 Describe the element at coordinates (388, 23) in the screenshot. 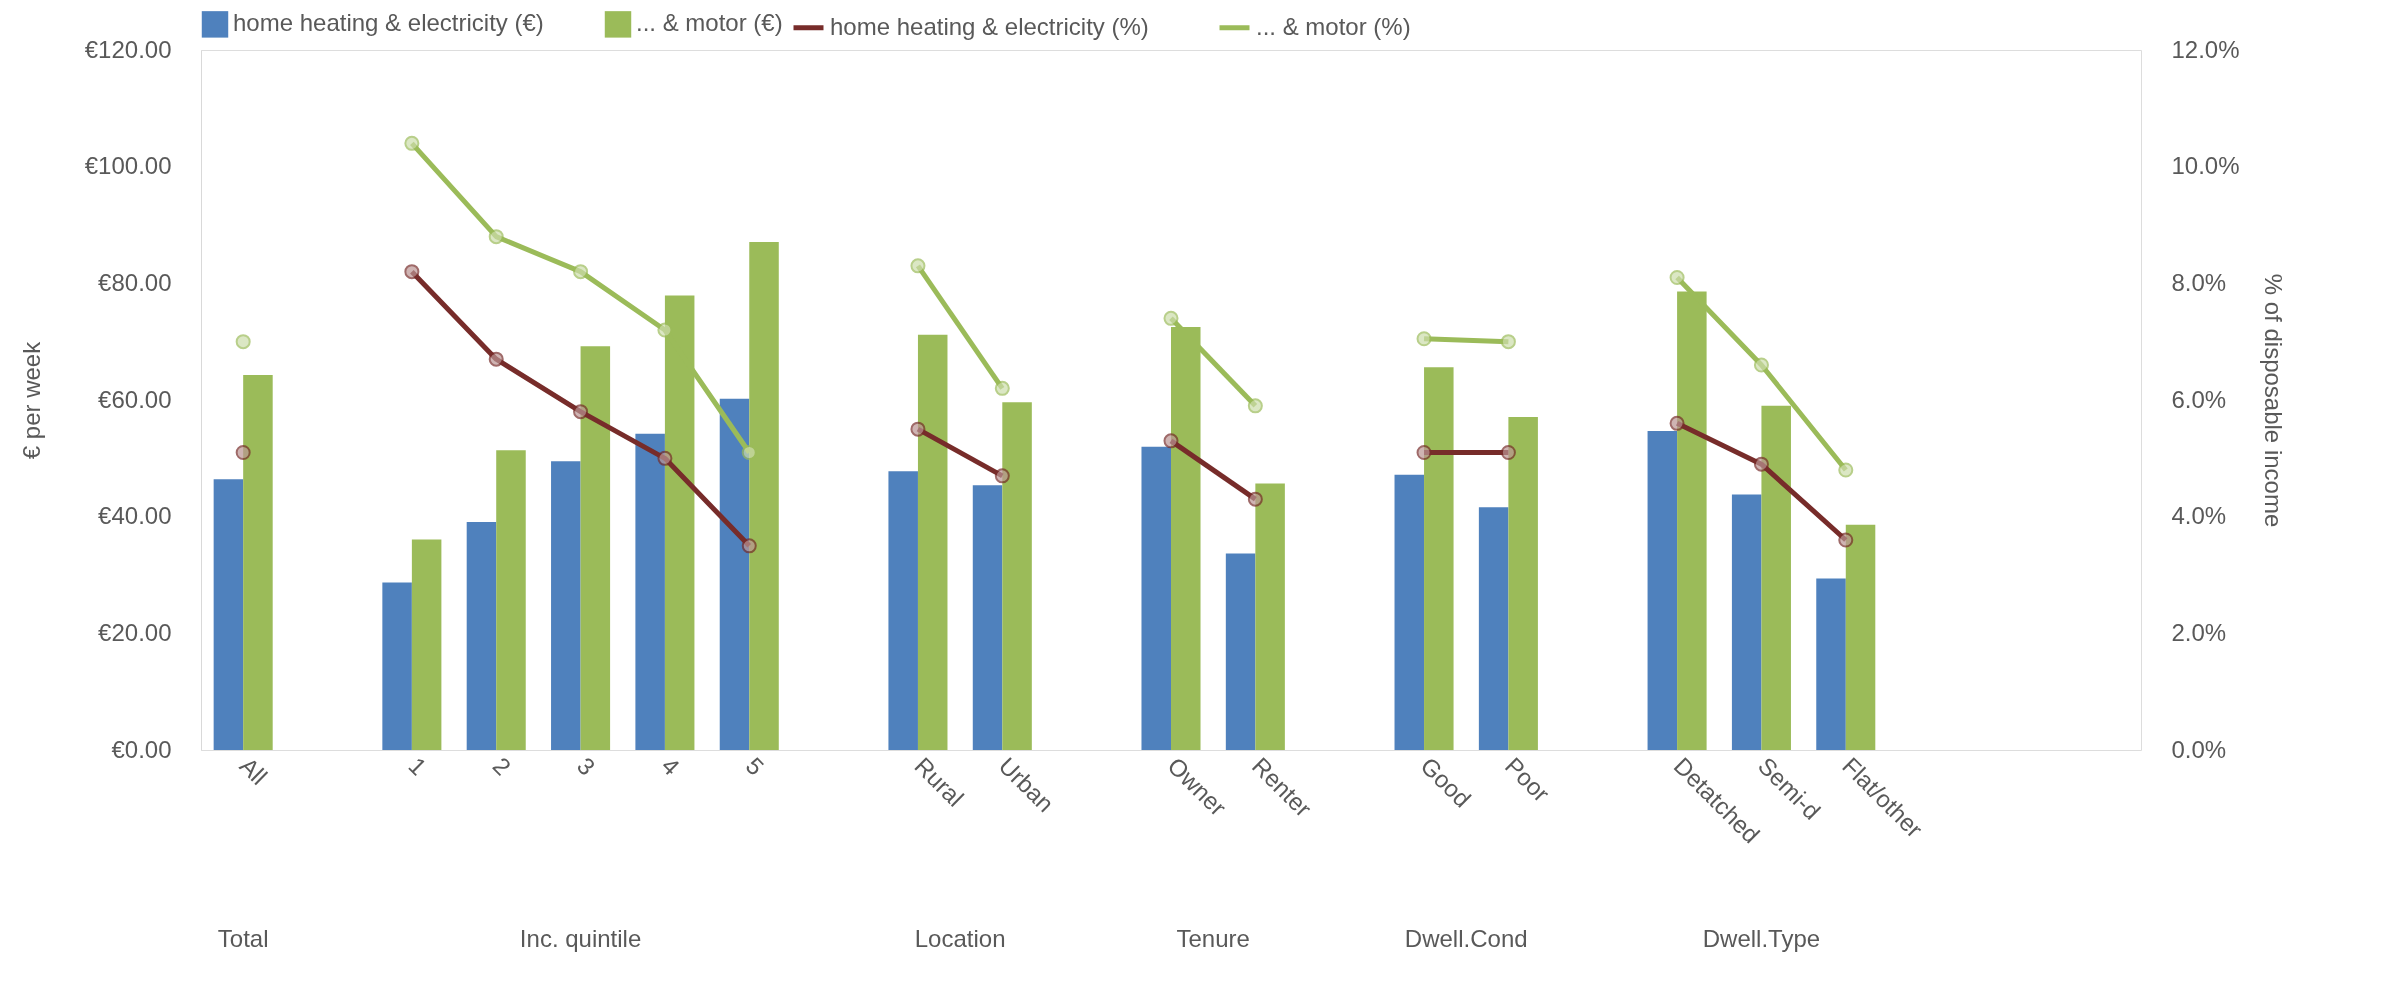

I see `legend-label: home heating & electricity (€)` at that location.